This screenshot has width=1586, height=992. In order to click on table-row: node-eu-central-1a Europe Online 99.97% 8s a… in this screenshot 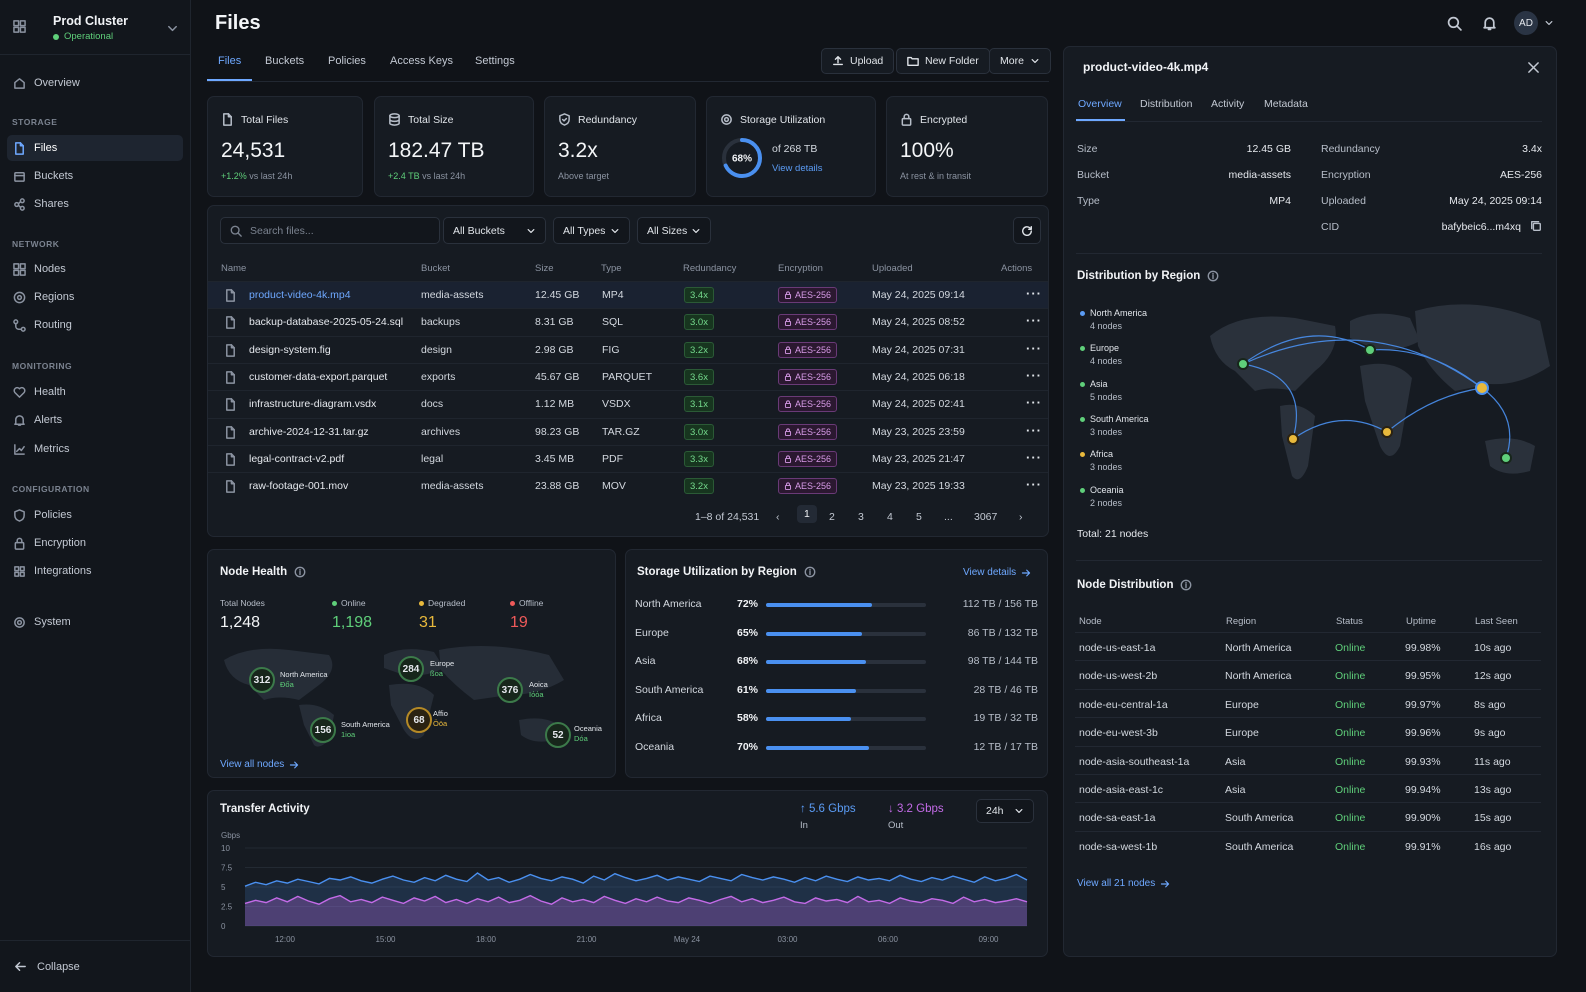, I will do `click(1308, 702)`.